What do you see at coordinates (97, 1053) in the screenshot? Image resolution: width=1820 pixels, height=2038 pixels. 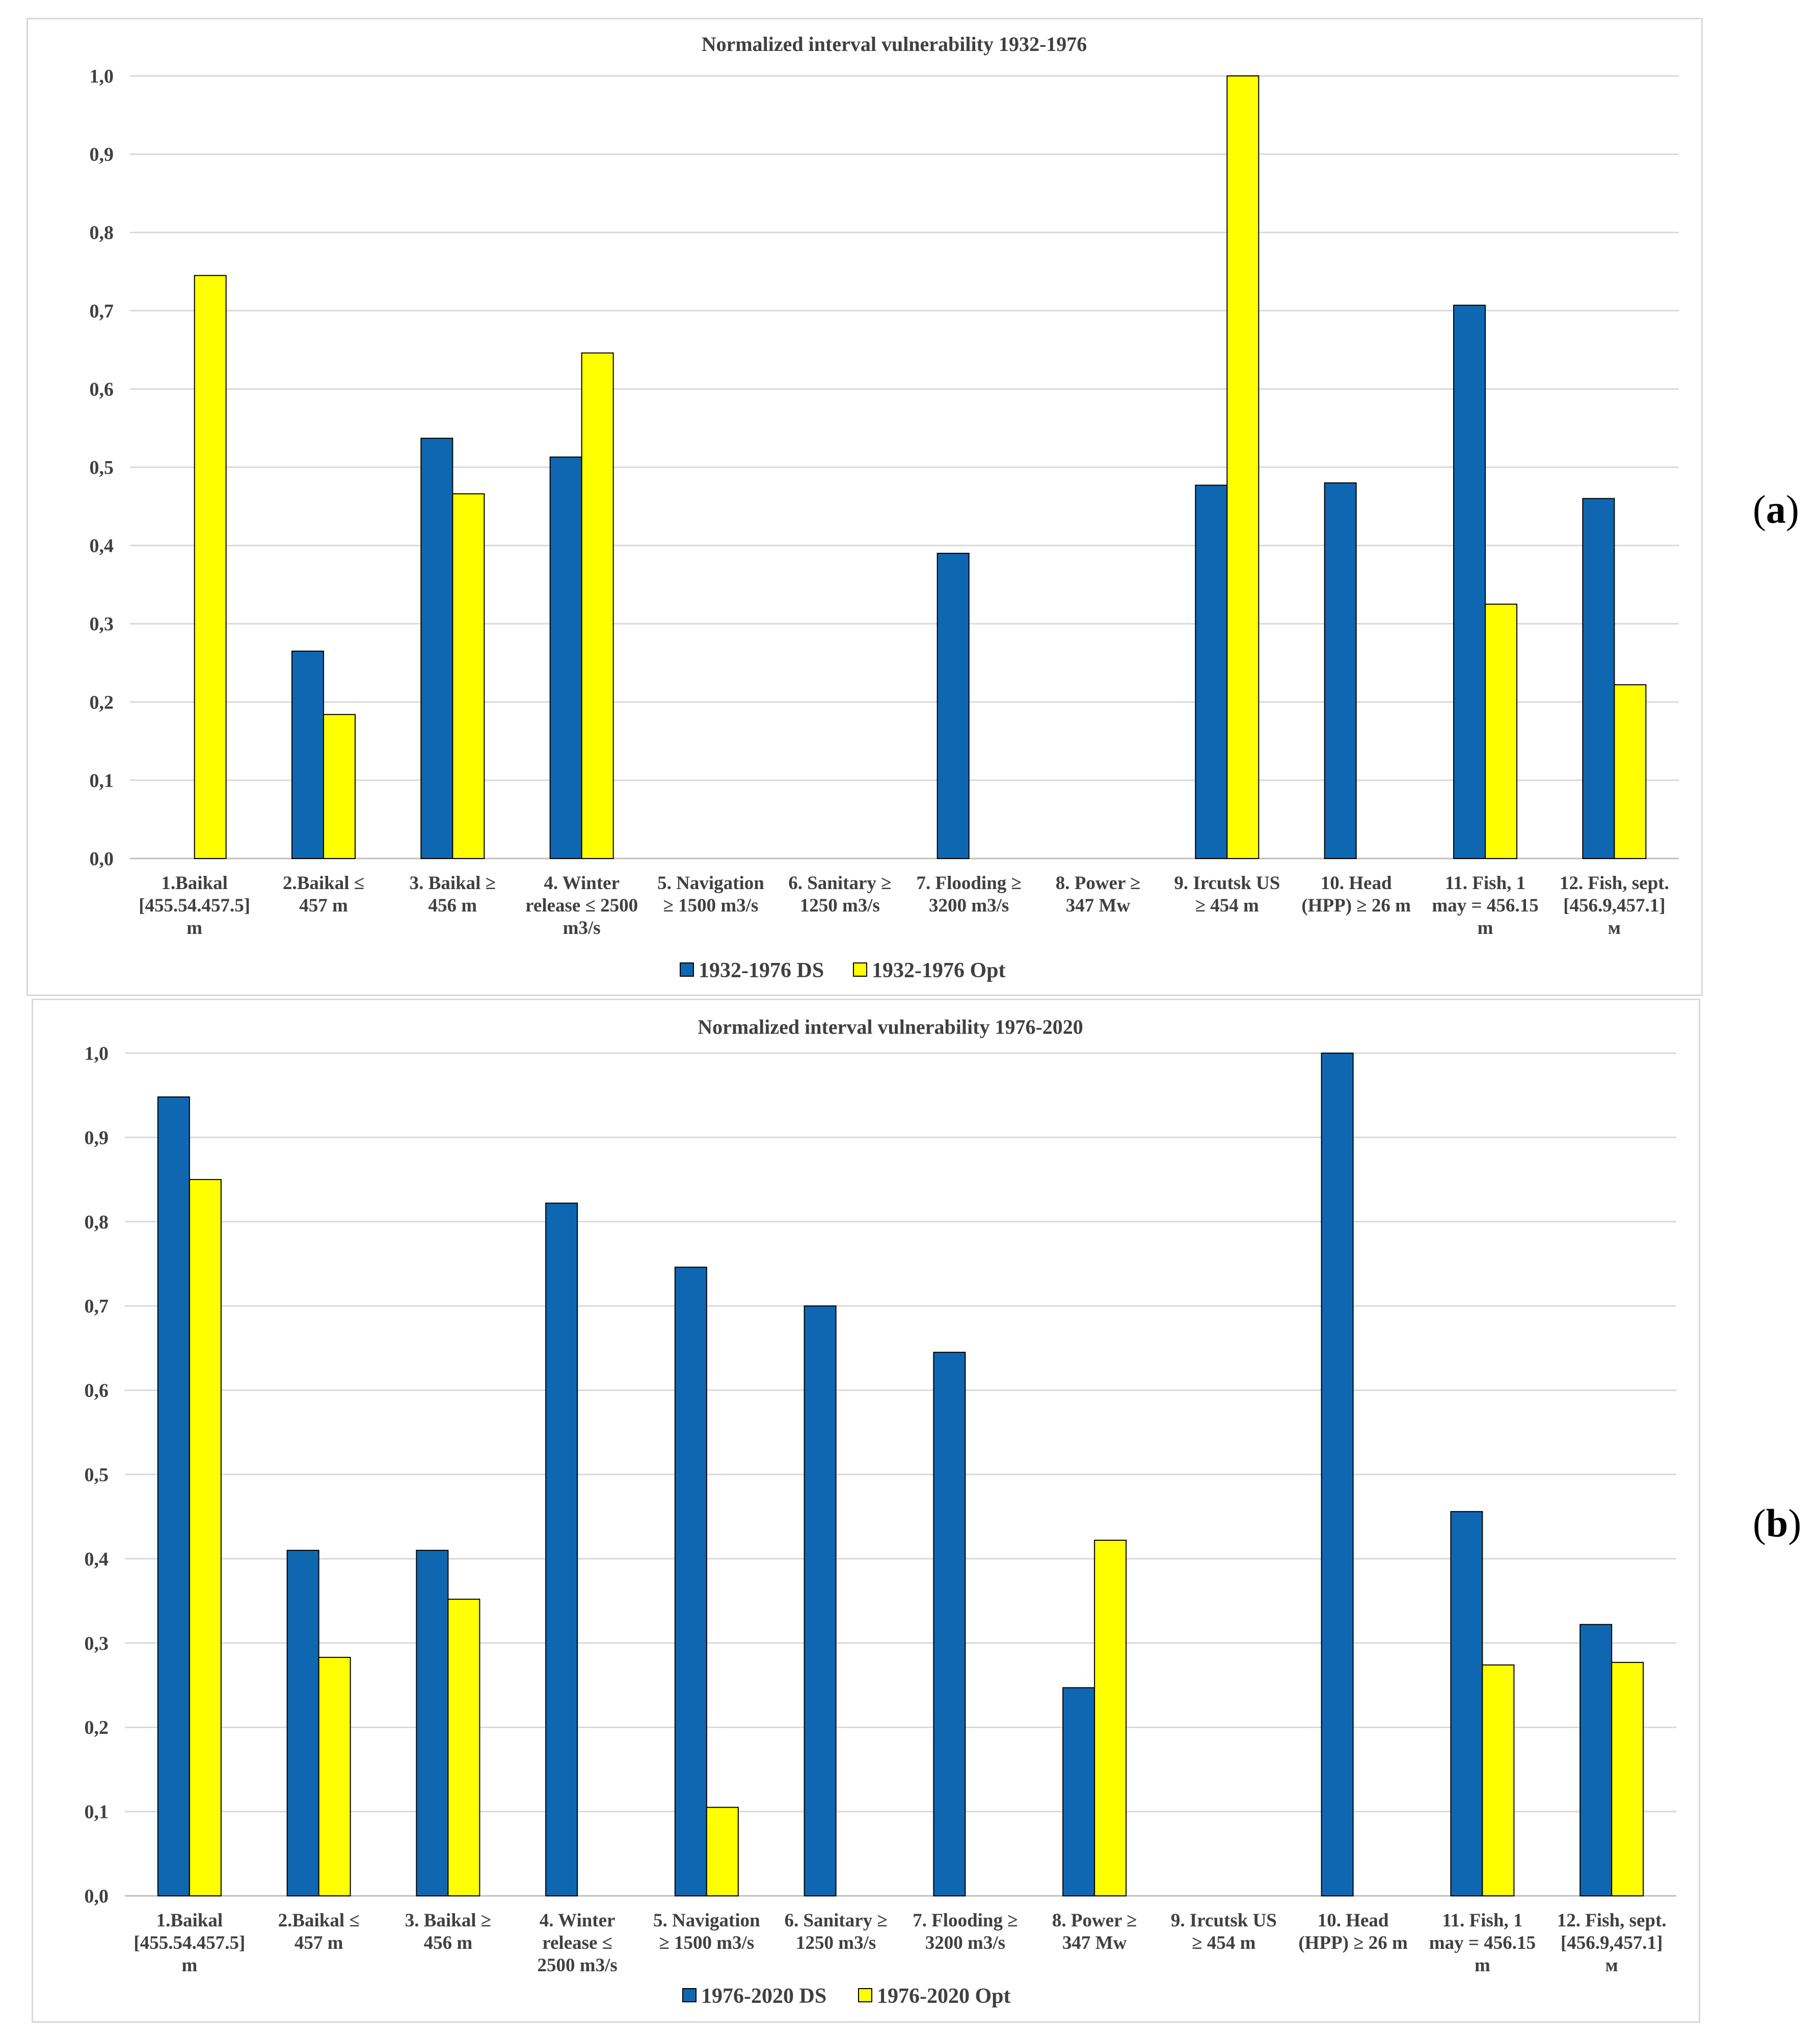 I see `y-tick-label: 1,0` at bounding box center [97, 1053].